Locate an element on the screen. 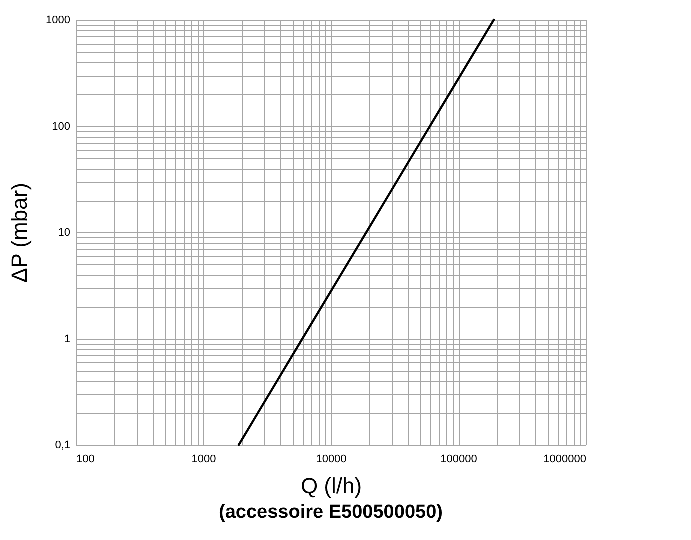 Image resolution: width=691 pixels, height=540 pixels. x-tick-label: 100000 is located at coordinates (459, 460).